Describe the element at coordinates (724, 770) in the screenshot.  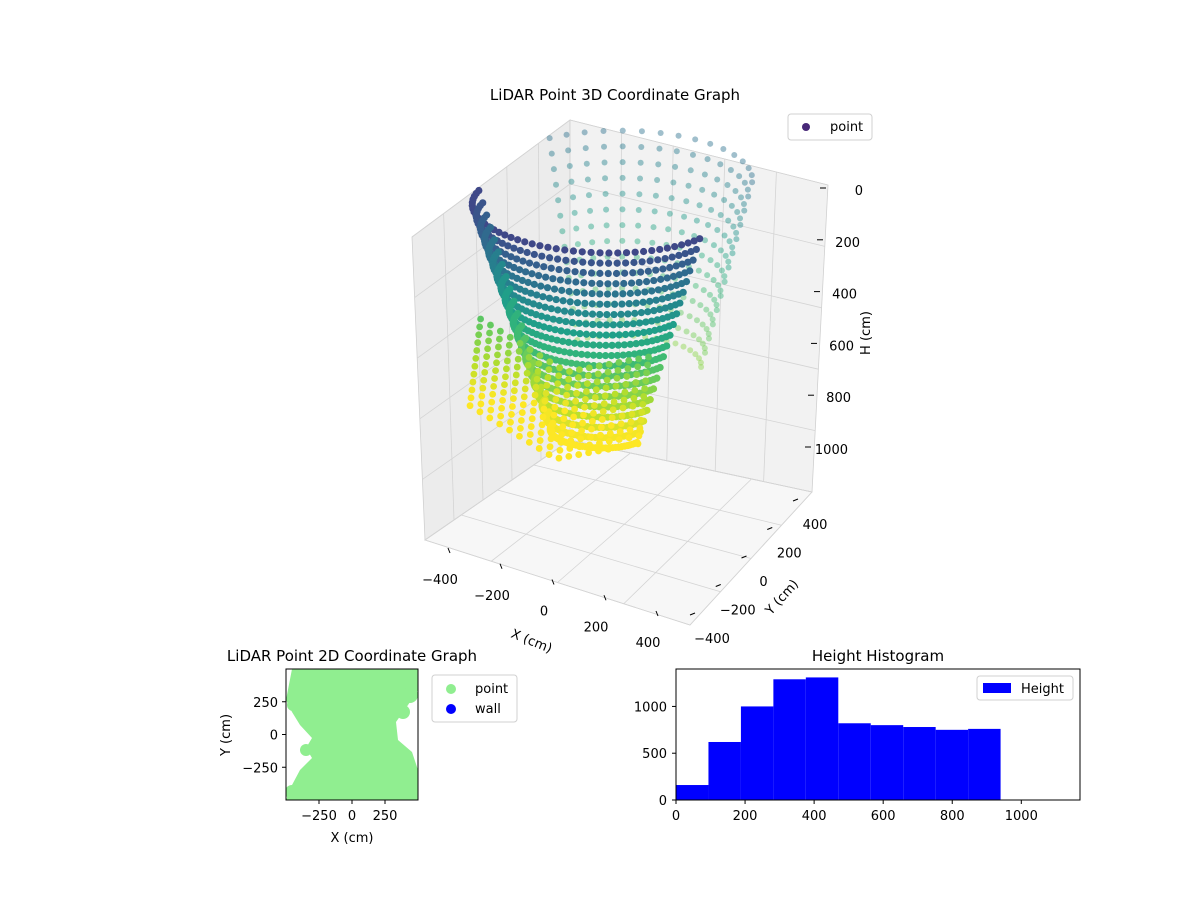
I see `histogram-bar` at that location.